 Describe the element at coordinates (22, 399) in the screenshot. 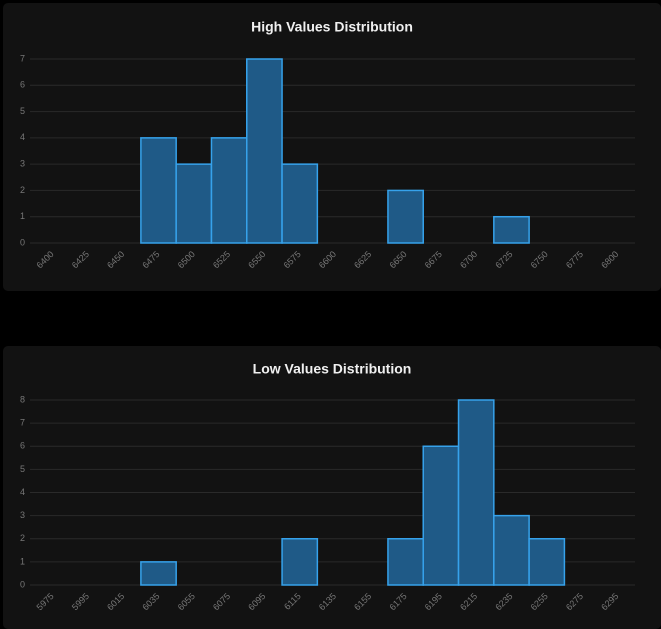

I see `y-tick-label: 8` at that location.